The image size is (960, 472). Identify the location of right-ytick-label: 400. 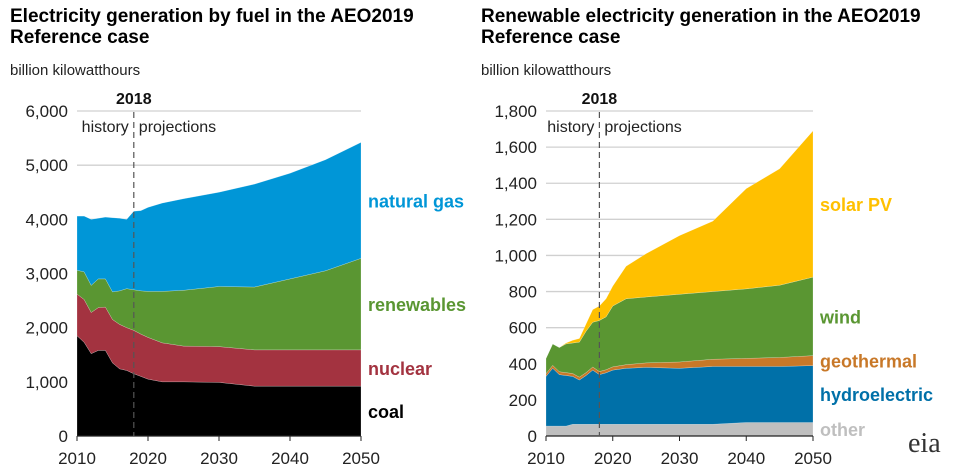
(523, 364).